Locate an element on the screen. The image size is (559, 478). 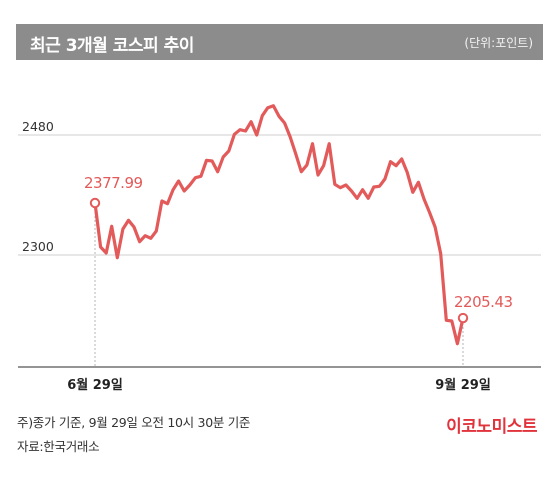
chart-title: 최근 3개월 코스피 추이 is located at coordinates (112, 46).